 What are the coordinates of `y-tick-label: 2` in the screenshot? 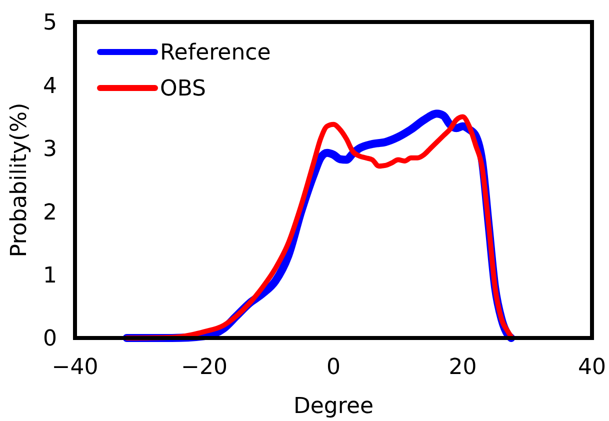 It's located at (50, 213).